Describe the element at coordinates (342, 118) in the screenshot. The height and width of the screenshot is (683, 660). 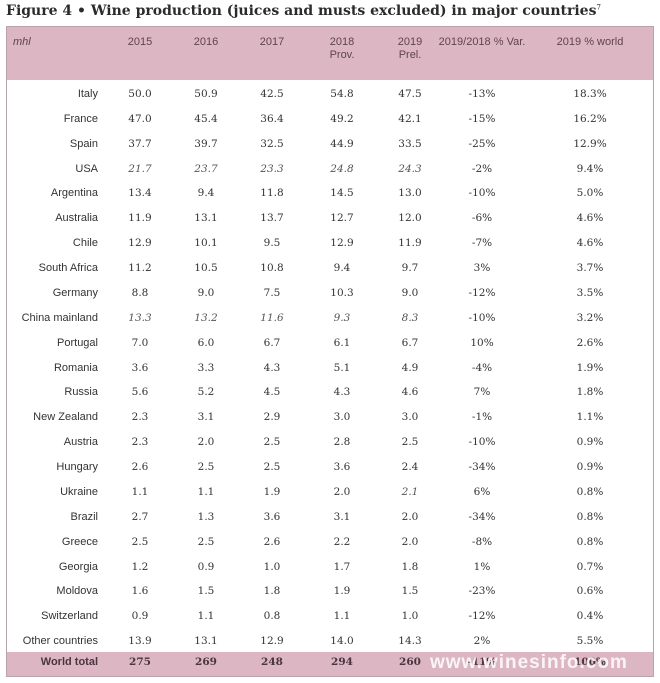
I see `value-cell: 49.2` at that location.